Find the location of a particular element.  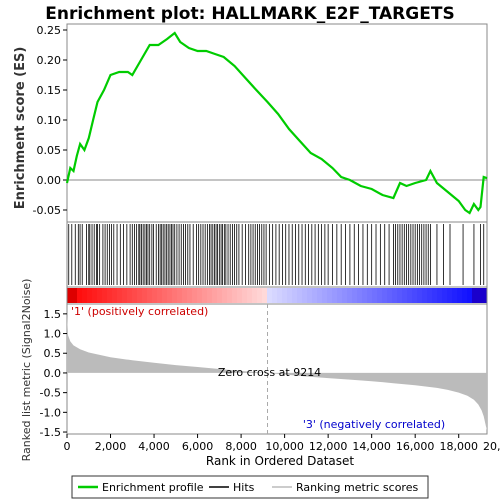

rank-color-bar is located at coordinates (277, 295).